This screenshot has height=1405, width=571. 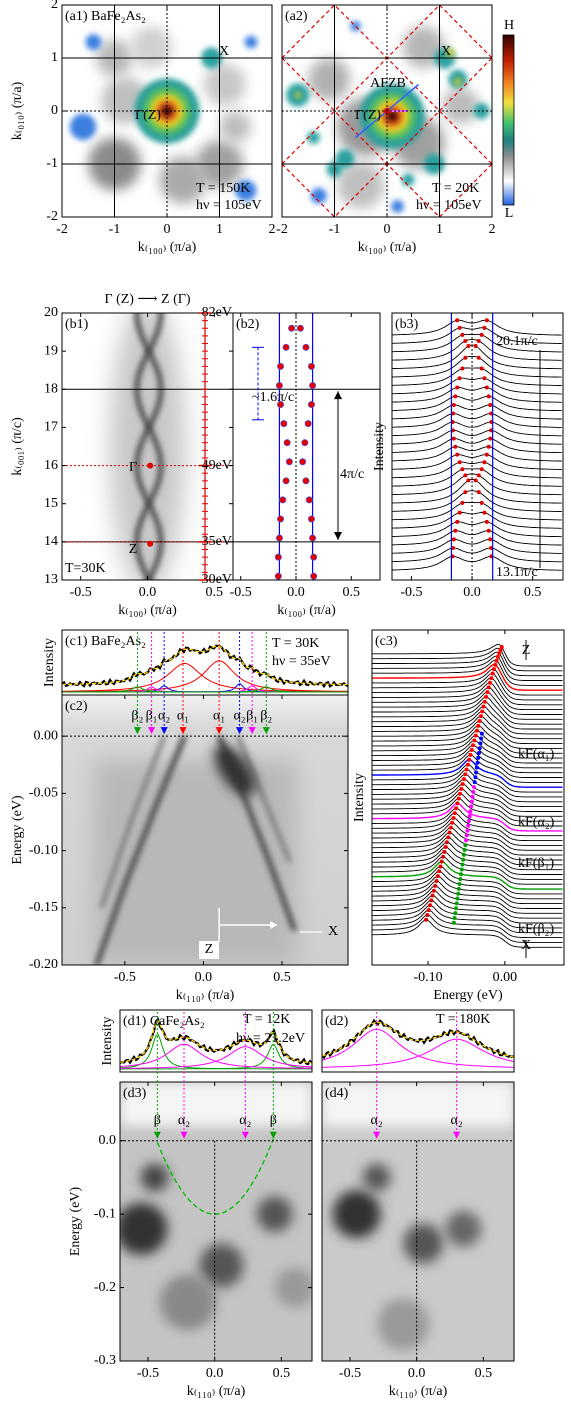 I want to click on fit-curve, so click(x=205, y=665).